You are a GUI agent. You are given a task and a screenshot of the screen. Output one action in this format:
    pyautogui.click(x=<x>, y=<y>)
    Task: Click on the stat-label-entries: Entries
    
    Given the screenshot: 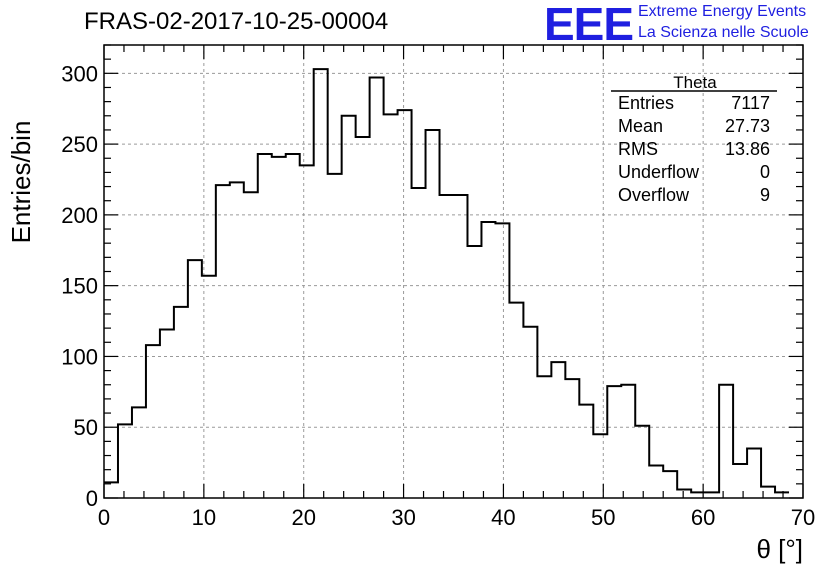 What is the action you would take?
    pyautogui.click(x=646, y=103)
    